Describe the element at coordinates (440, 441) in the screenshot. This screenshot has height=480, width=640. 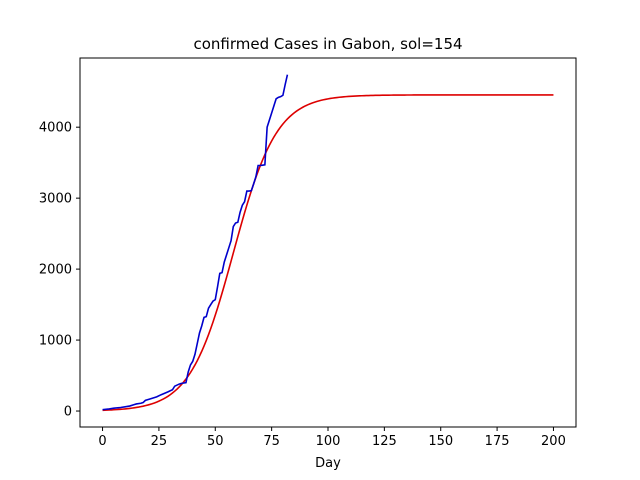
I see `x-tick-label: 150` at that location.